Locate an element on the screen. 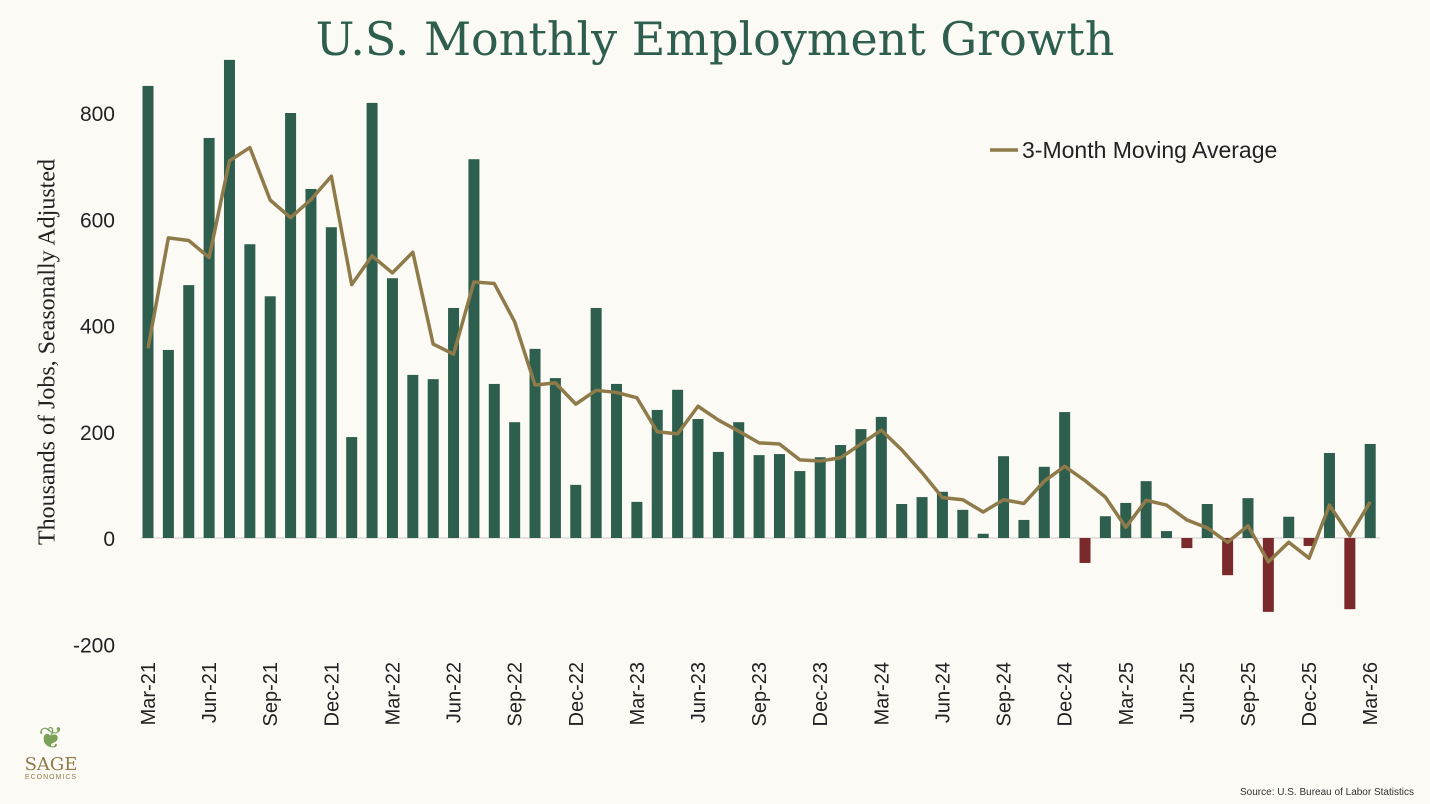 The width and height of the screenshot is (1430, 804). leaf-icon: ❦ is located at coordinates (51, 738).